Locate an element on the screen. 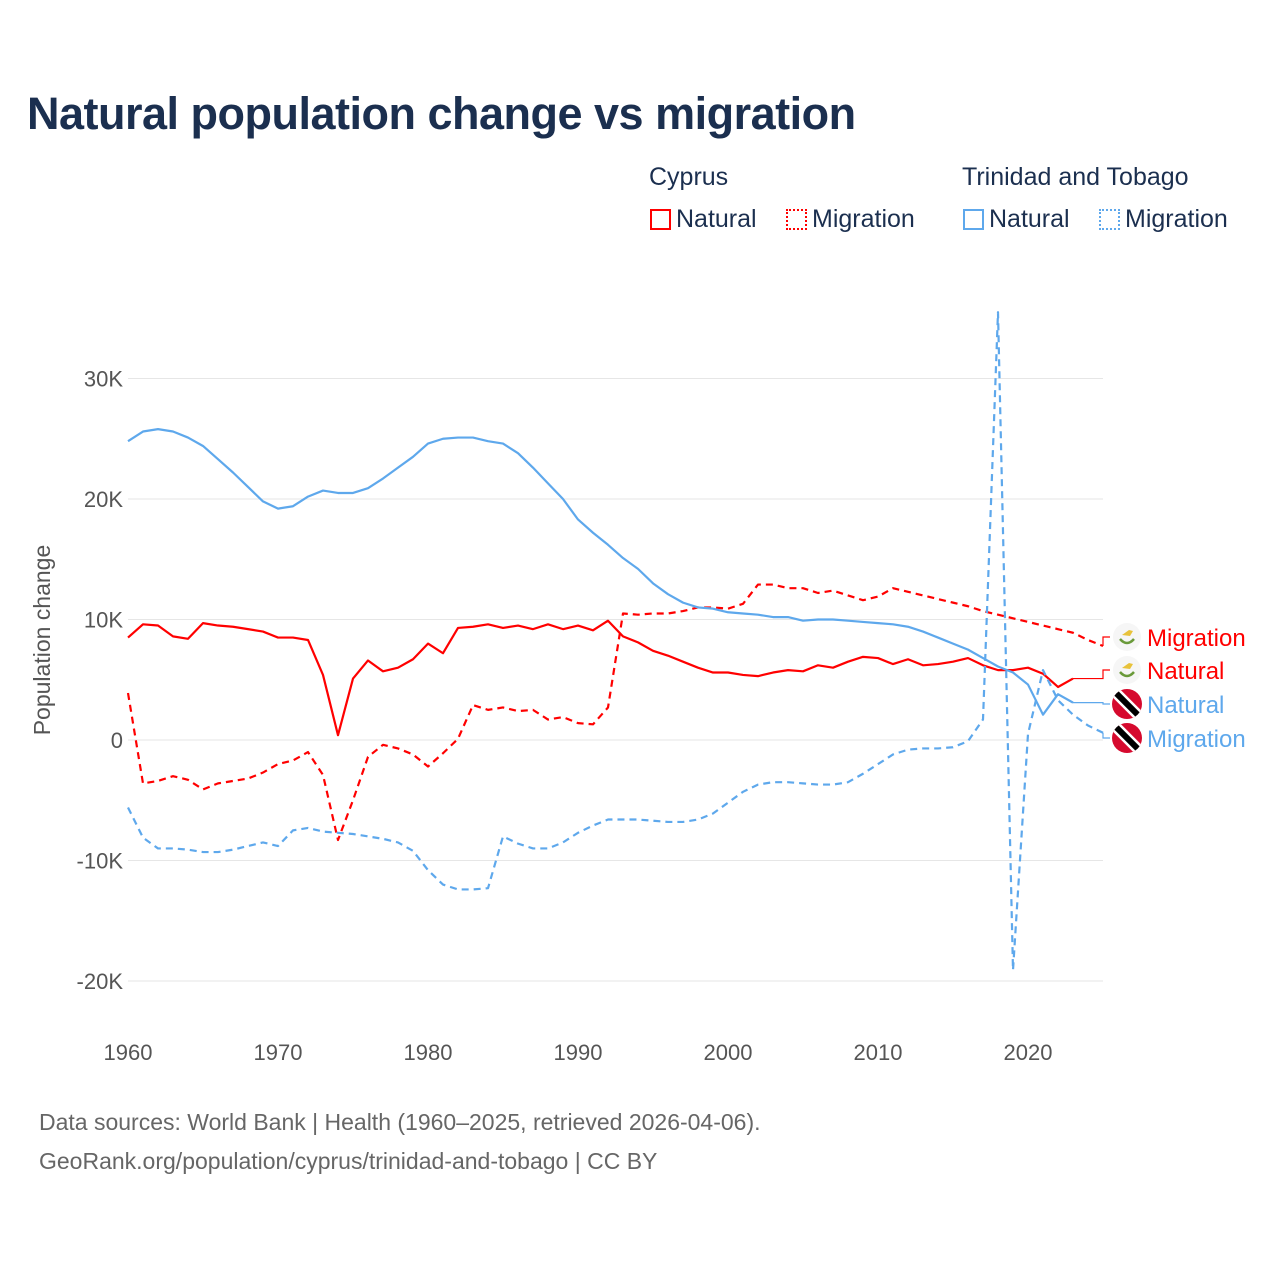 The height and width of the screenshot is (1280, 1280). legend-item-trinidad-migration: Migration is located at coordinates (1163, 219).